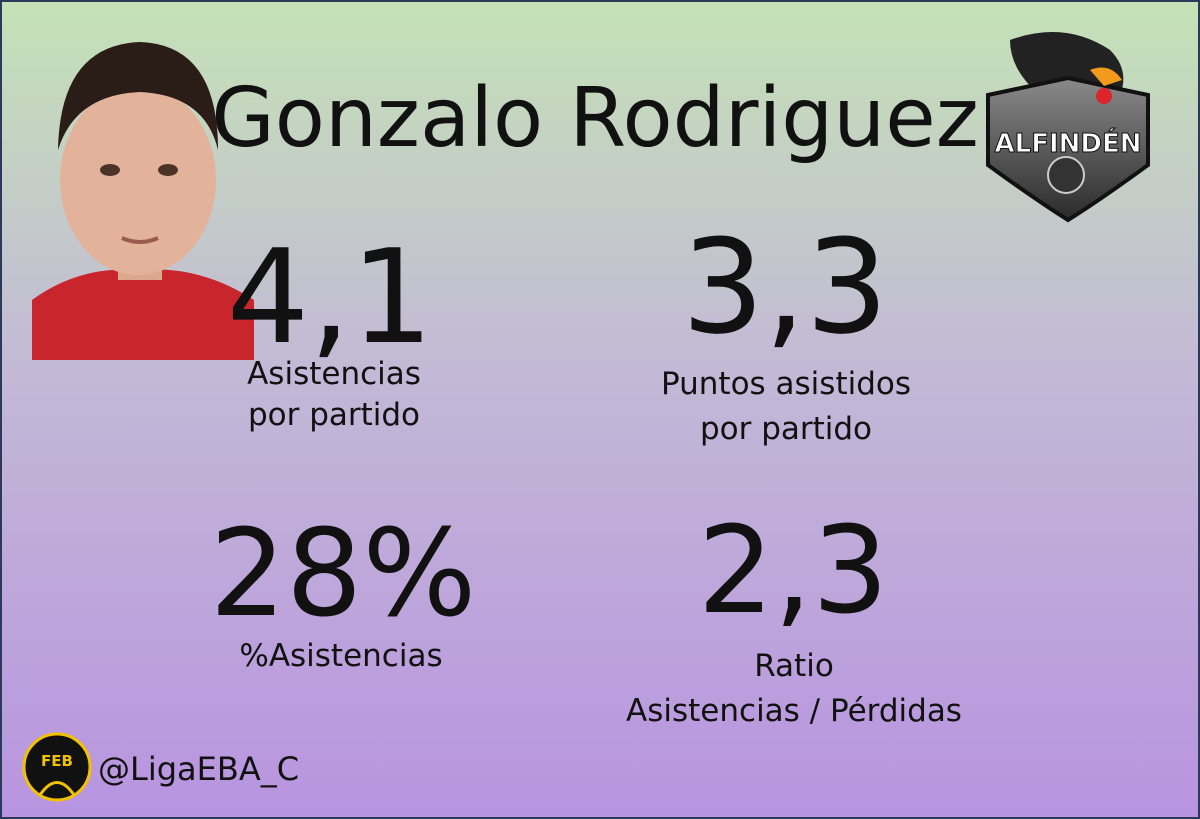  Describe the element at coordinates (334, 374) in the screenshot. I see `stat-label: Asistencias` at that location.